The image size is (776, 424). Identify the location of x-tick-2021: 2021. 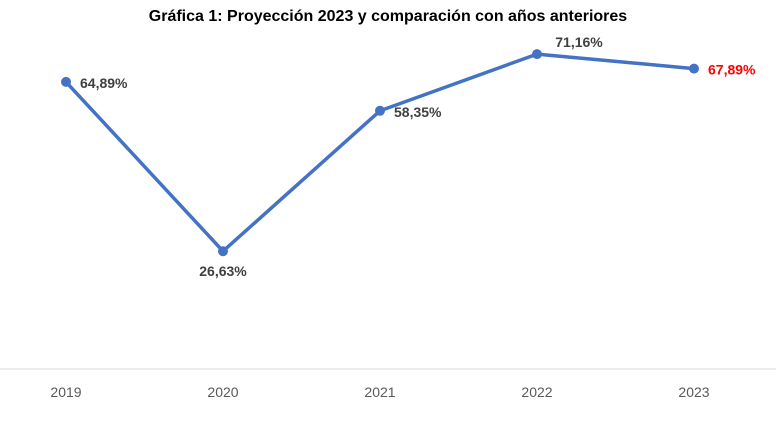
(379, 392).